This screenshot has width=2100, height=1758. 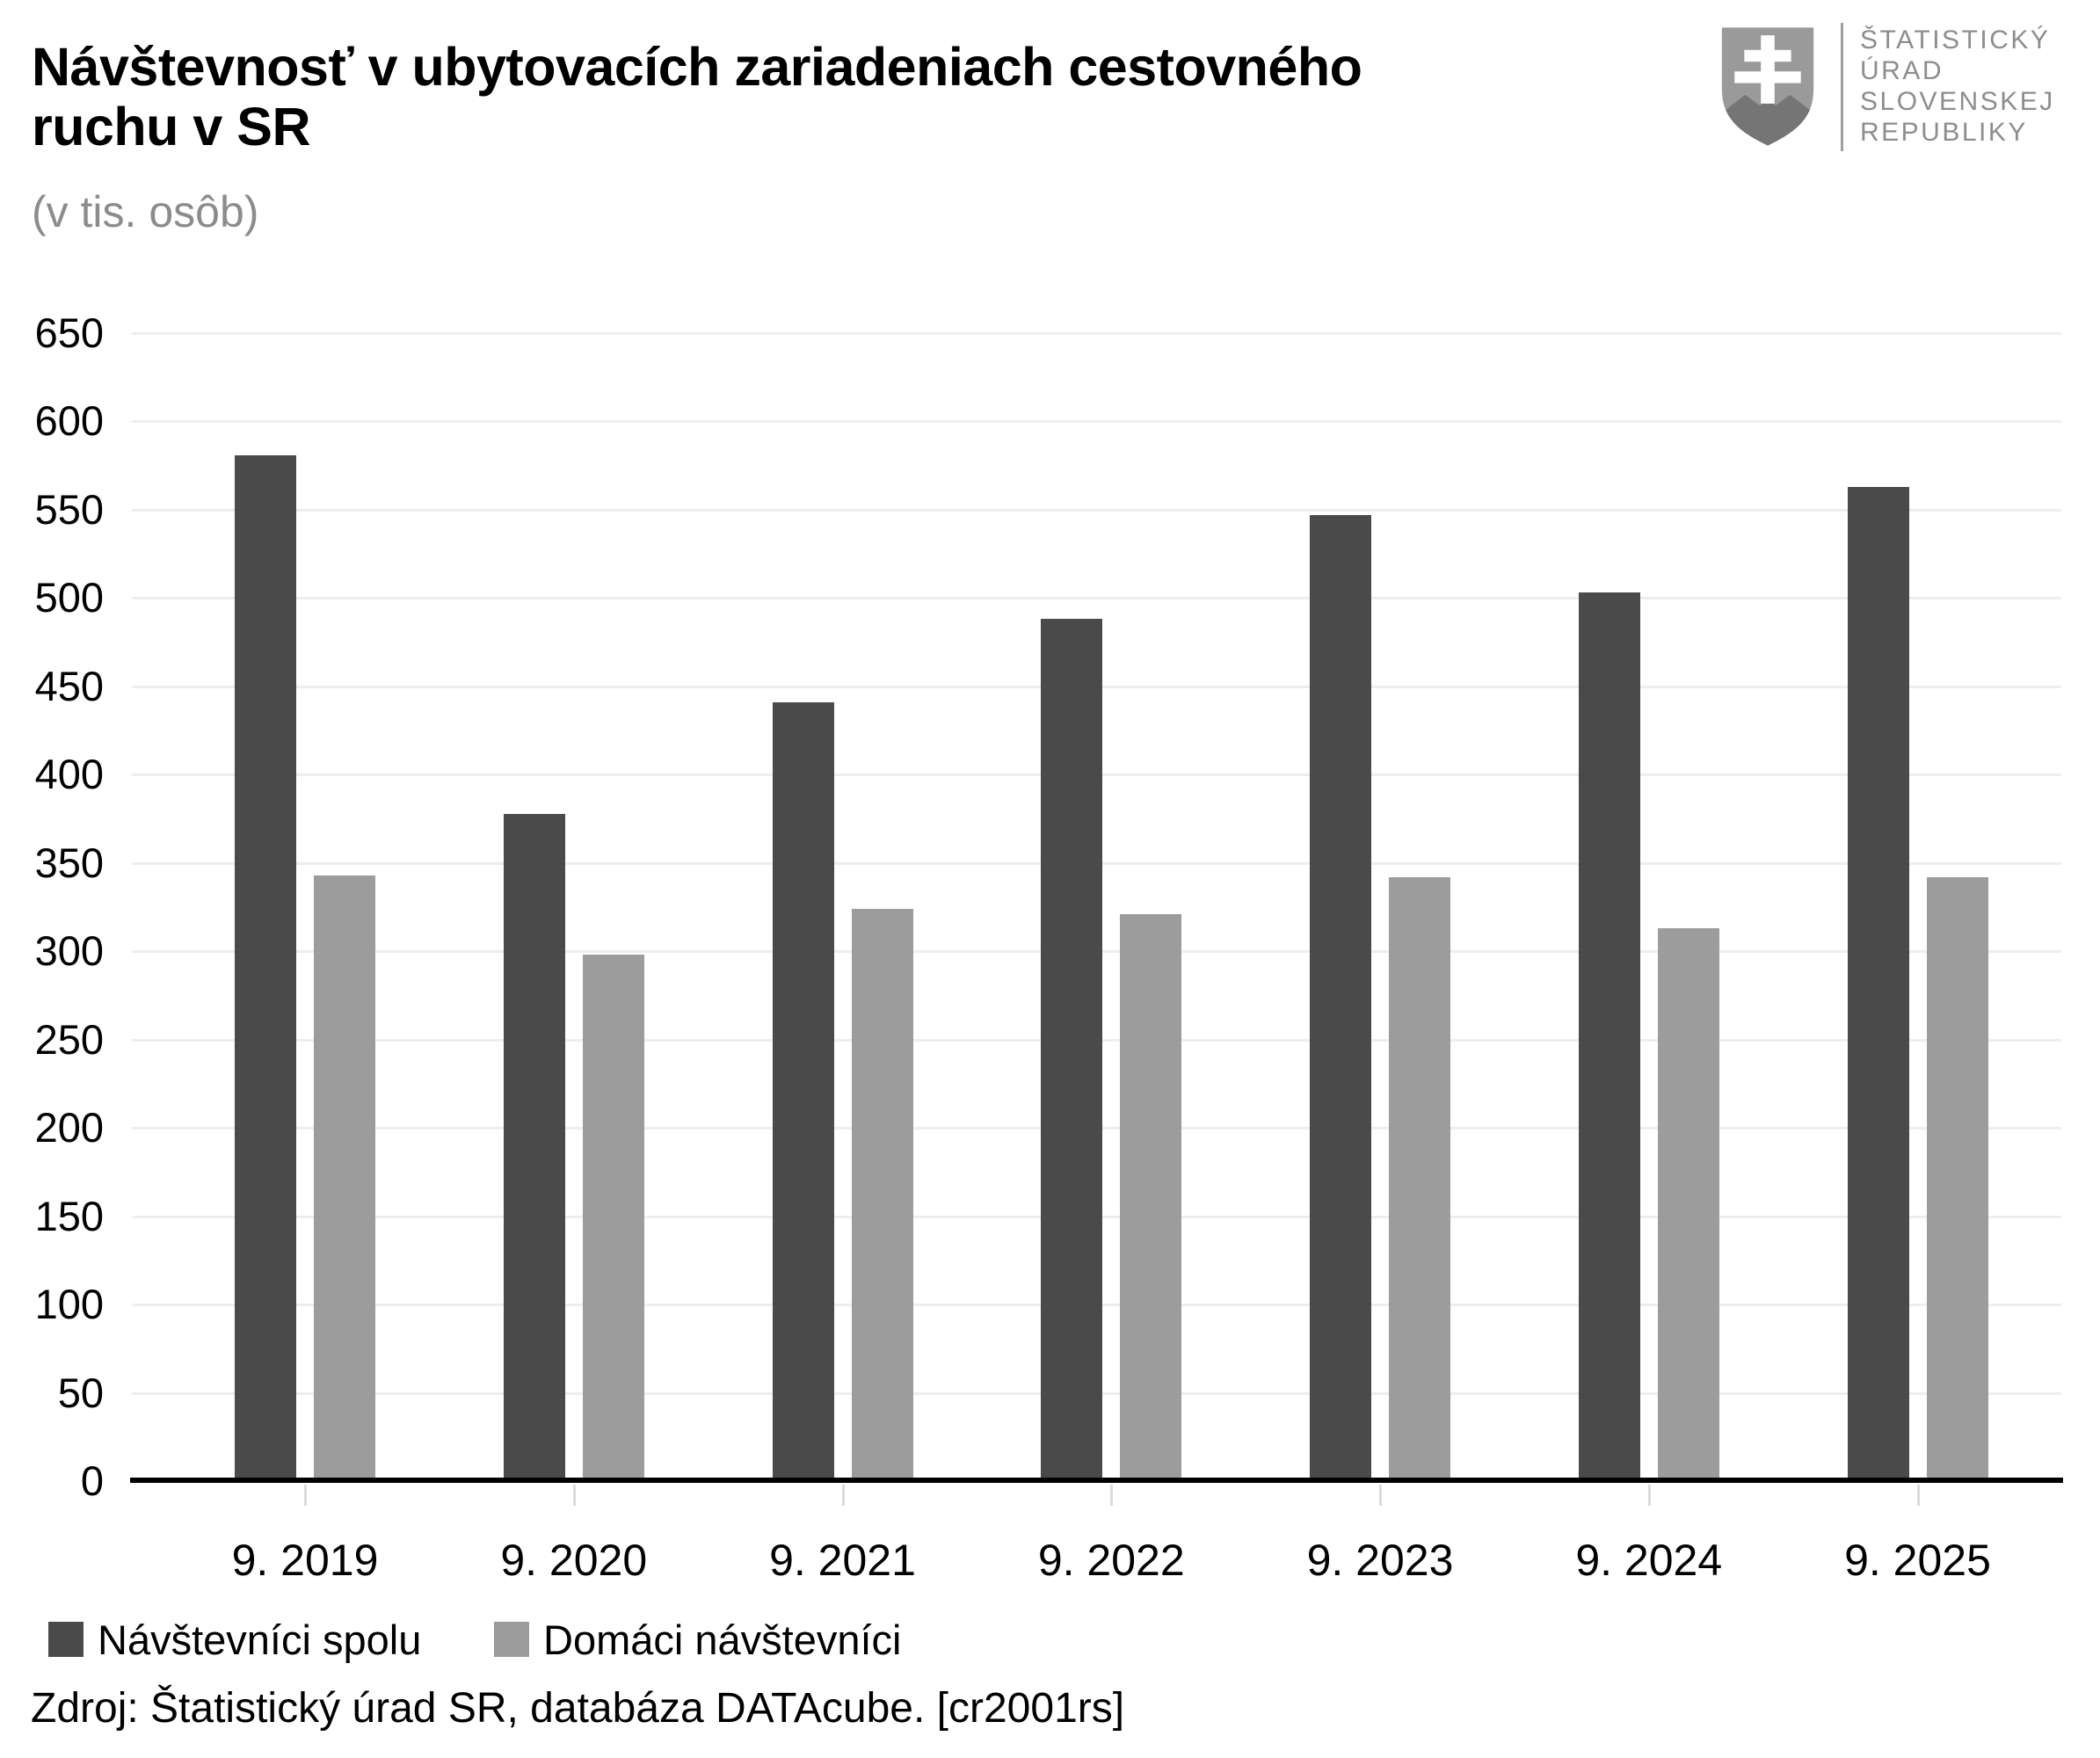 I want to click on y-axis-label: 0, so click(x=92, y=1480).